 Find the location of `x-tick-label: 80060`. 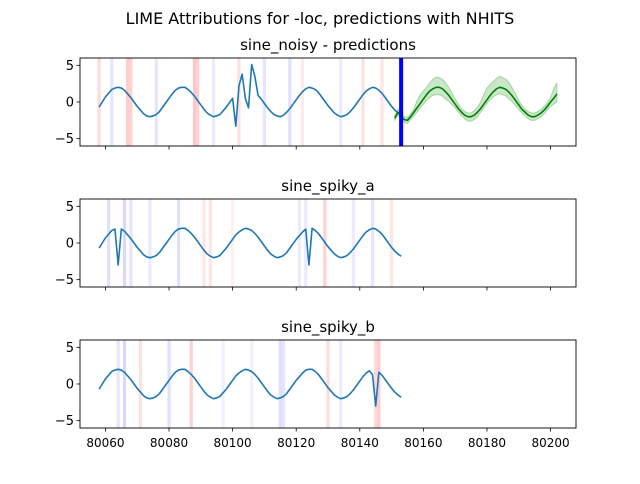

x-tick-label: 80060 is located at coordinates (105, 443).